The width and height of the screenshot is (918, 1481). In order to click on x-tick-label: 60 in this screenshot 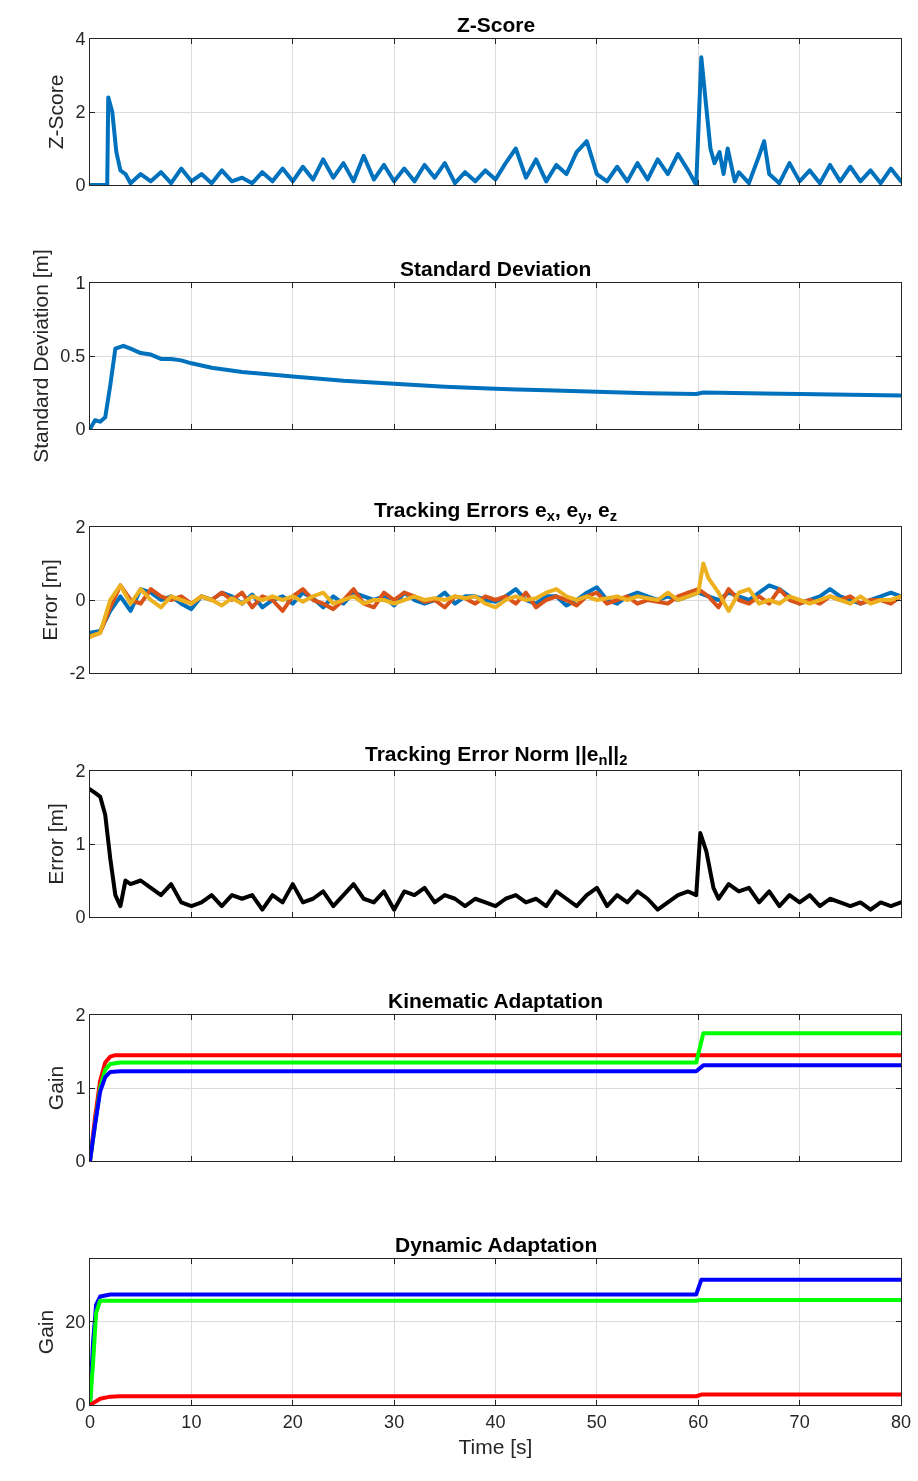, I will do `click(698, 1421)`.